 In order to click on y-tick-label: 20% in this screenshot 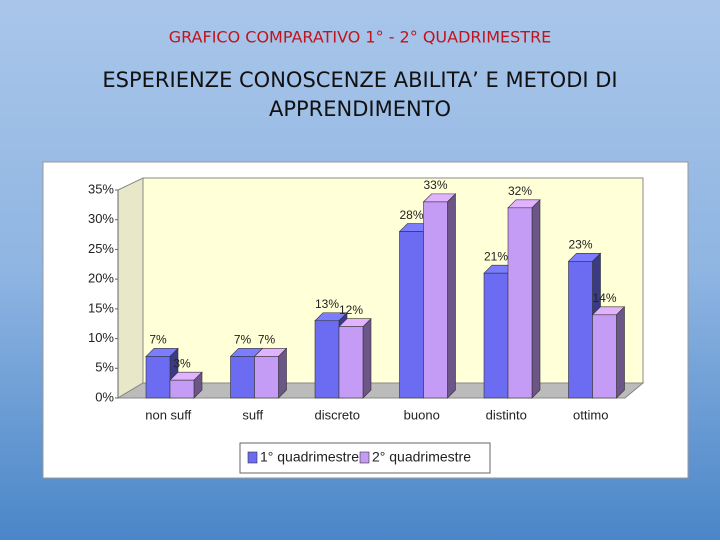, I will do `click(101, 278)`.